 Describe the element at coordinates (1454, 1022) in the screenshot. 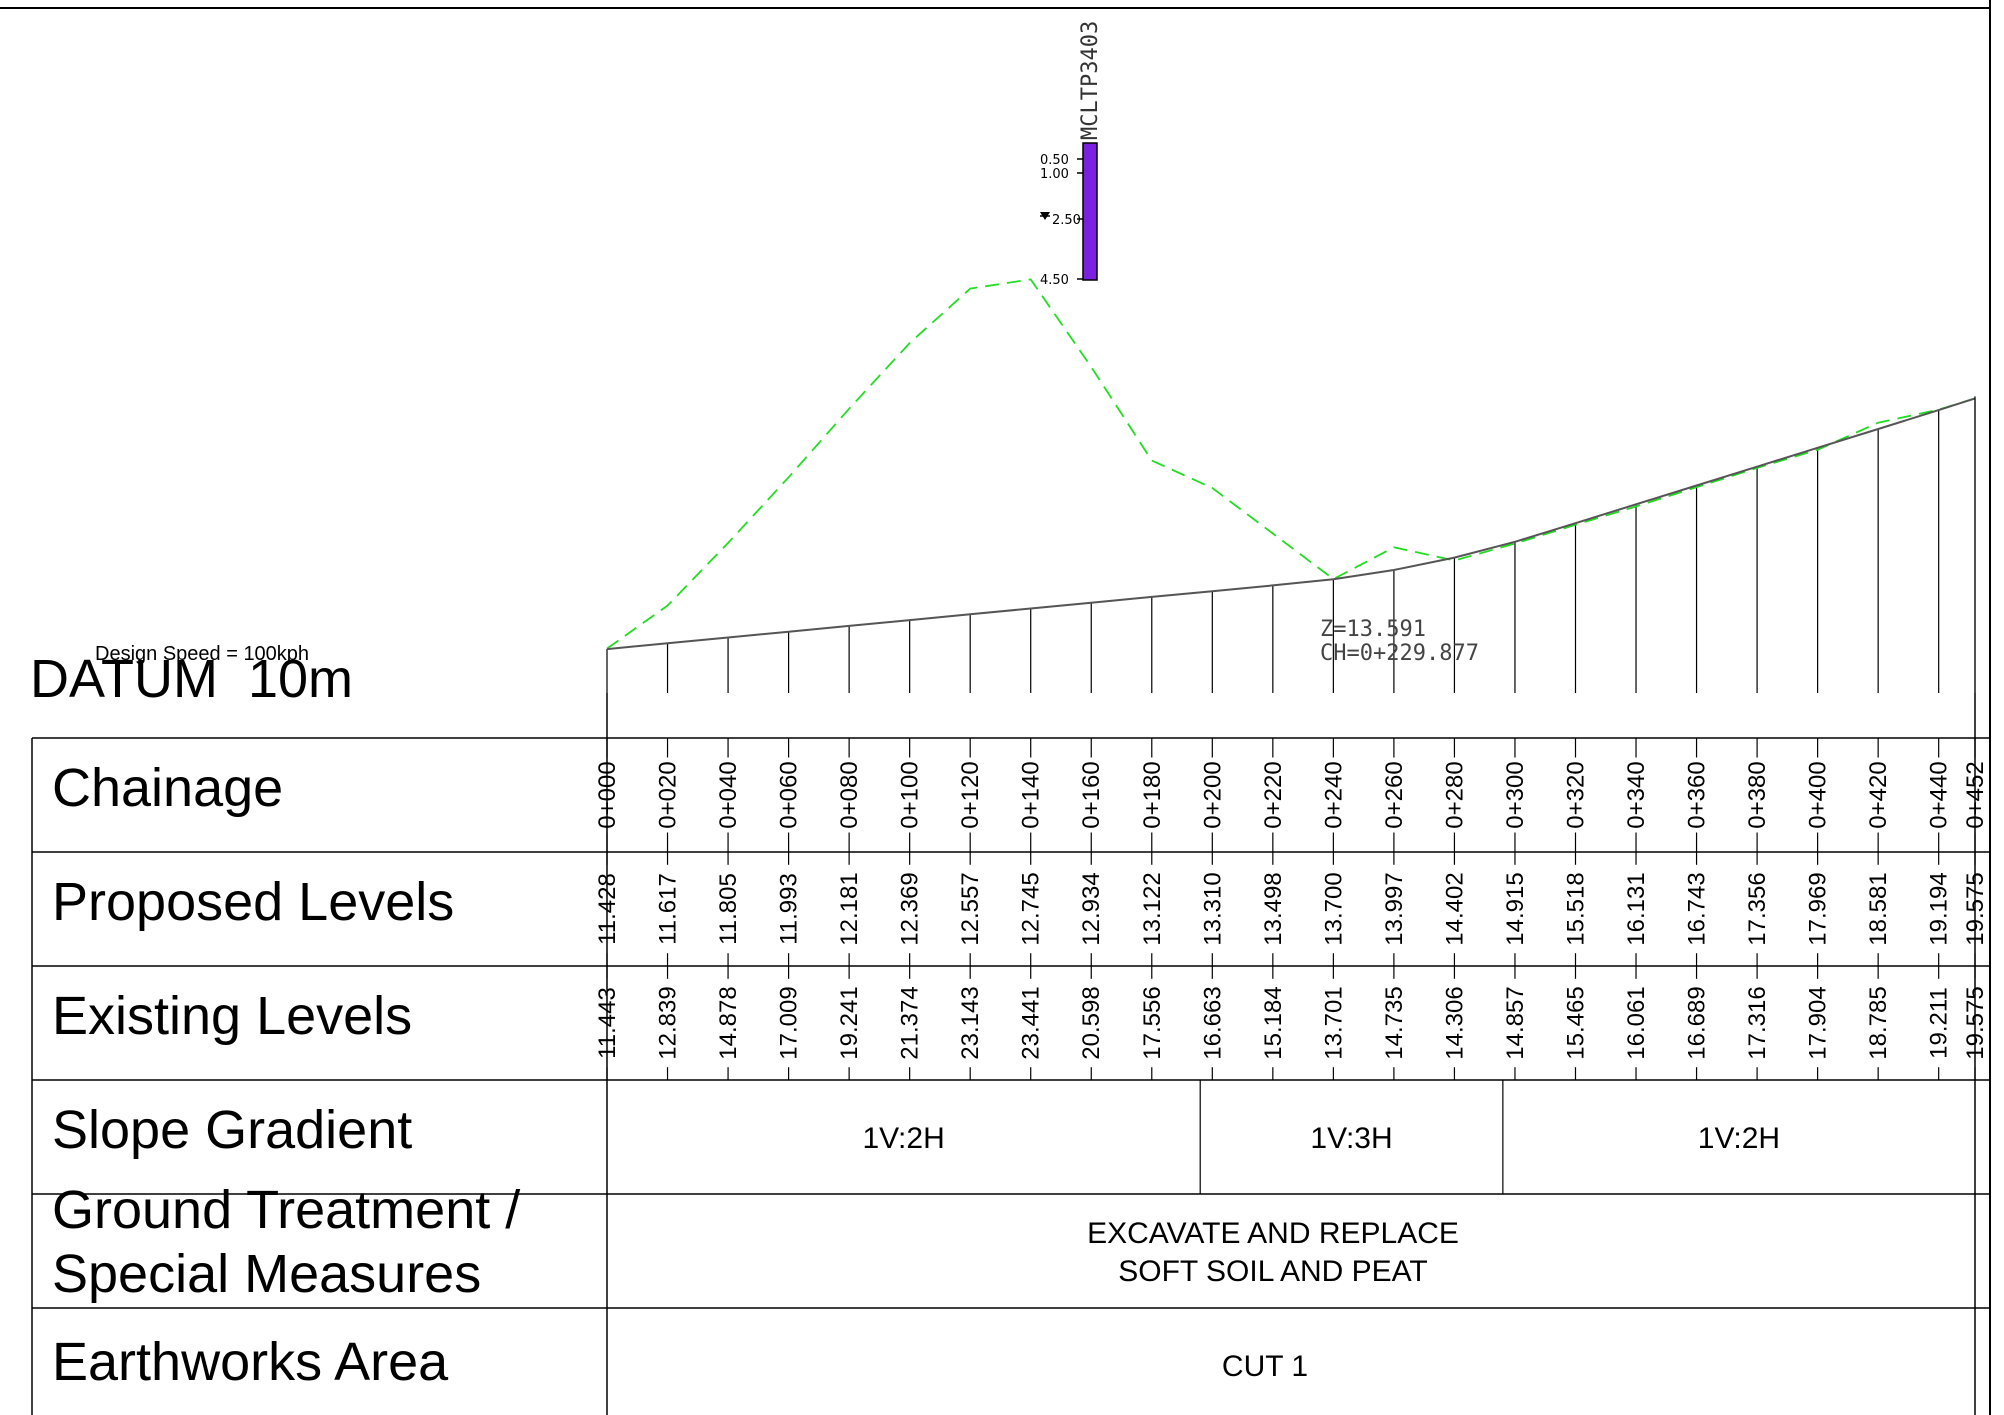

I see `existing-level-label: 14.306` at that location.